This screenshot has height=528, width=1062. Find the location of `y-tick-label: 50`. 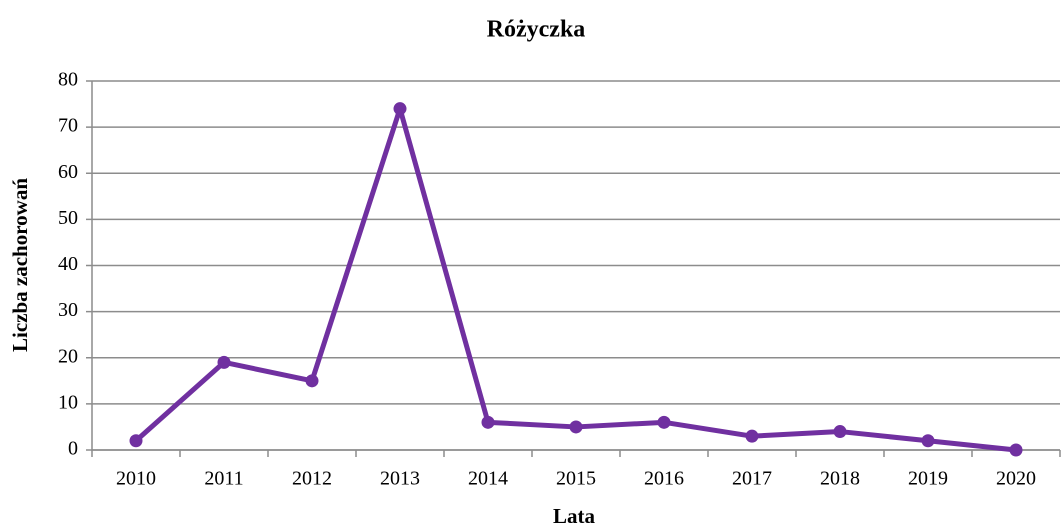

y-tick-label: 50 is located at coordinates (68, 218).